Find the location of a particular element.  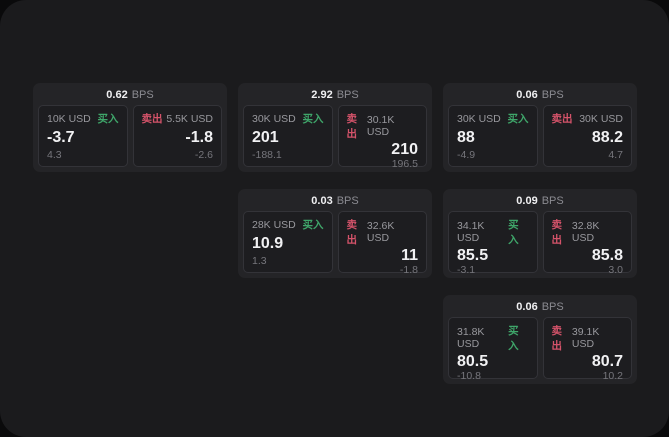

bps-header: 2.92 BPS is located at coordinates (335, 95).